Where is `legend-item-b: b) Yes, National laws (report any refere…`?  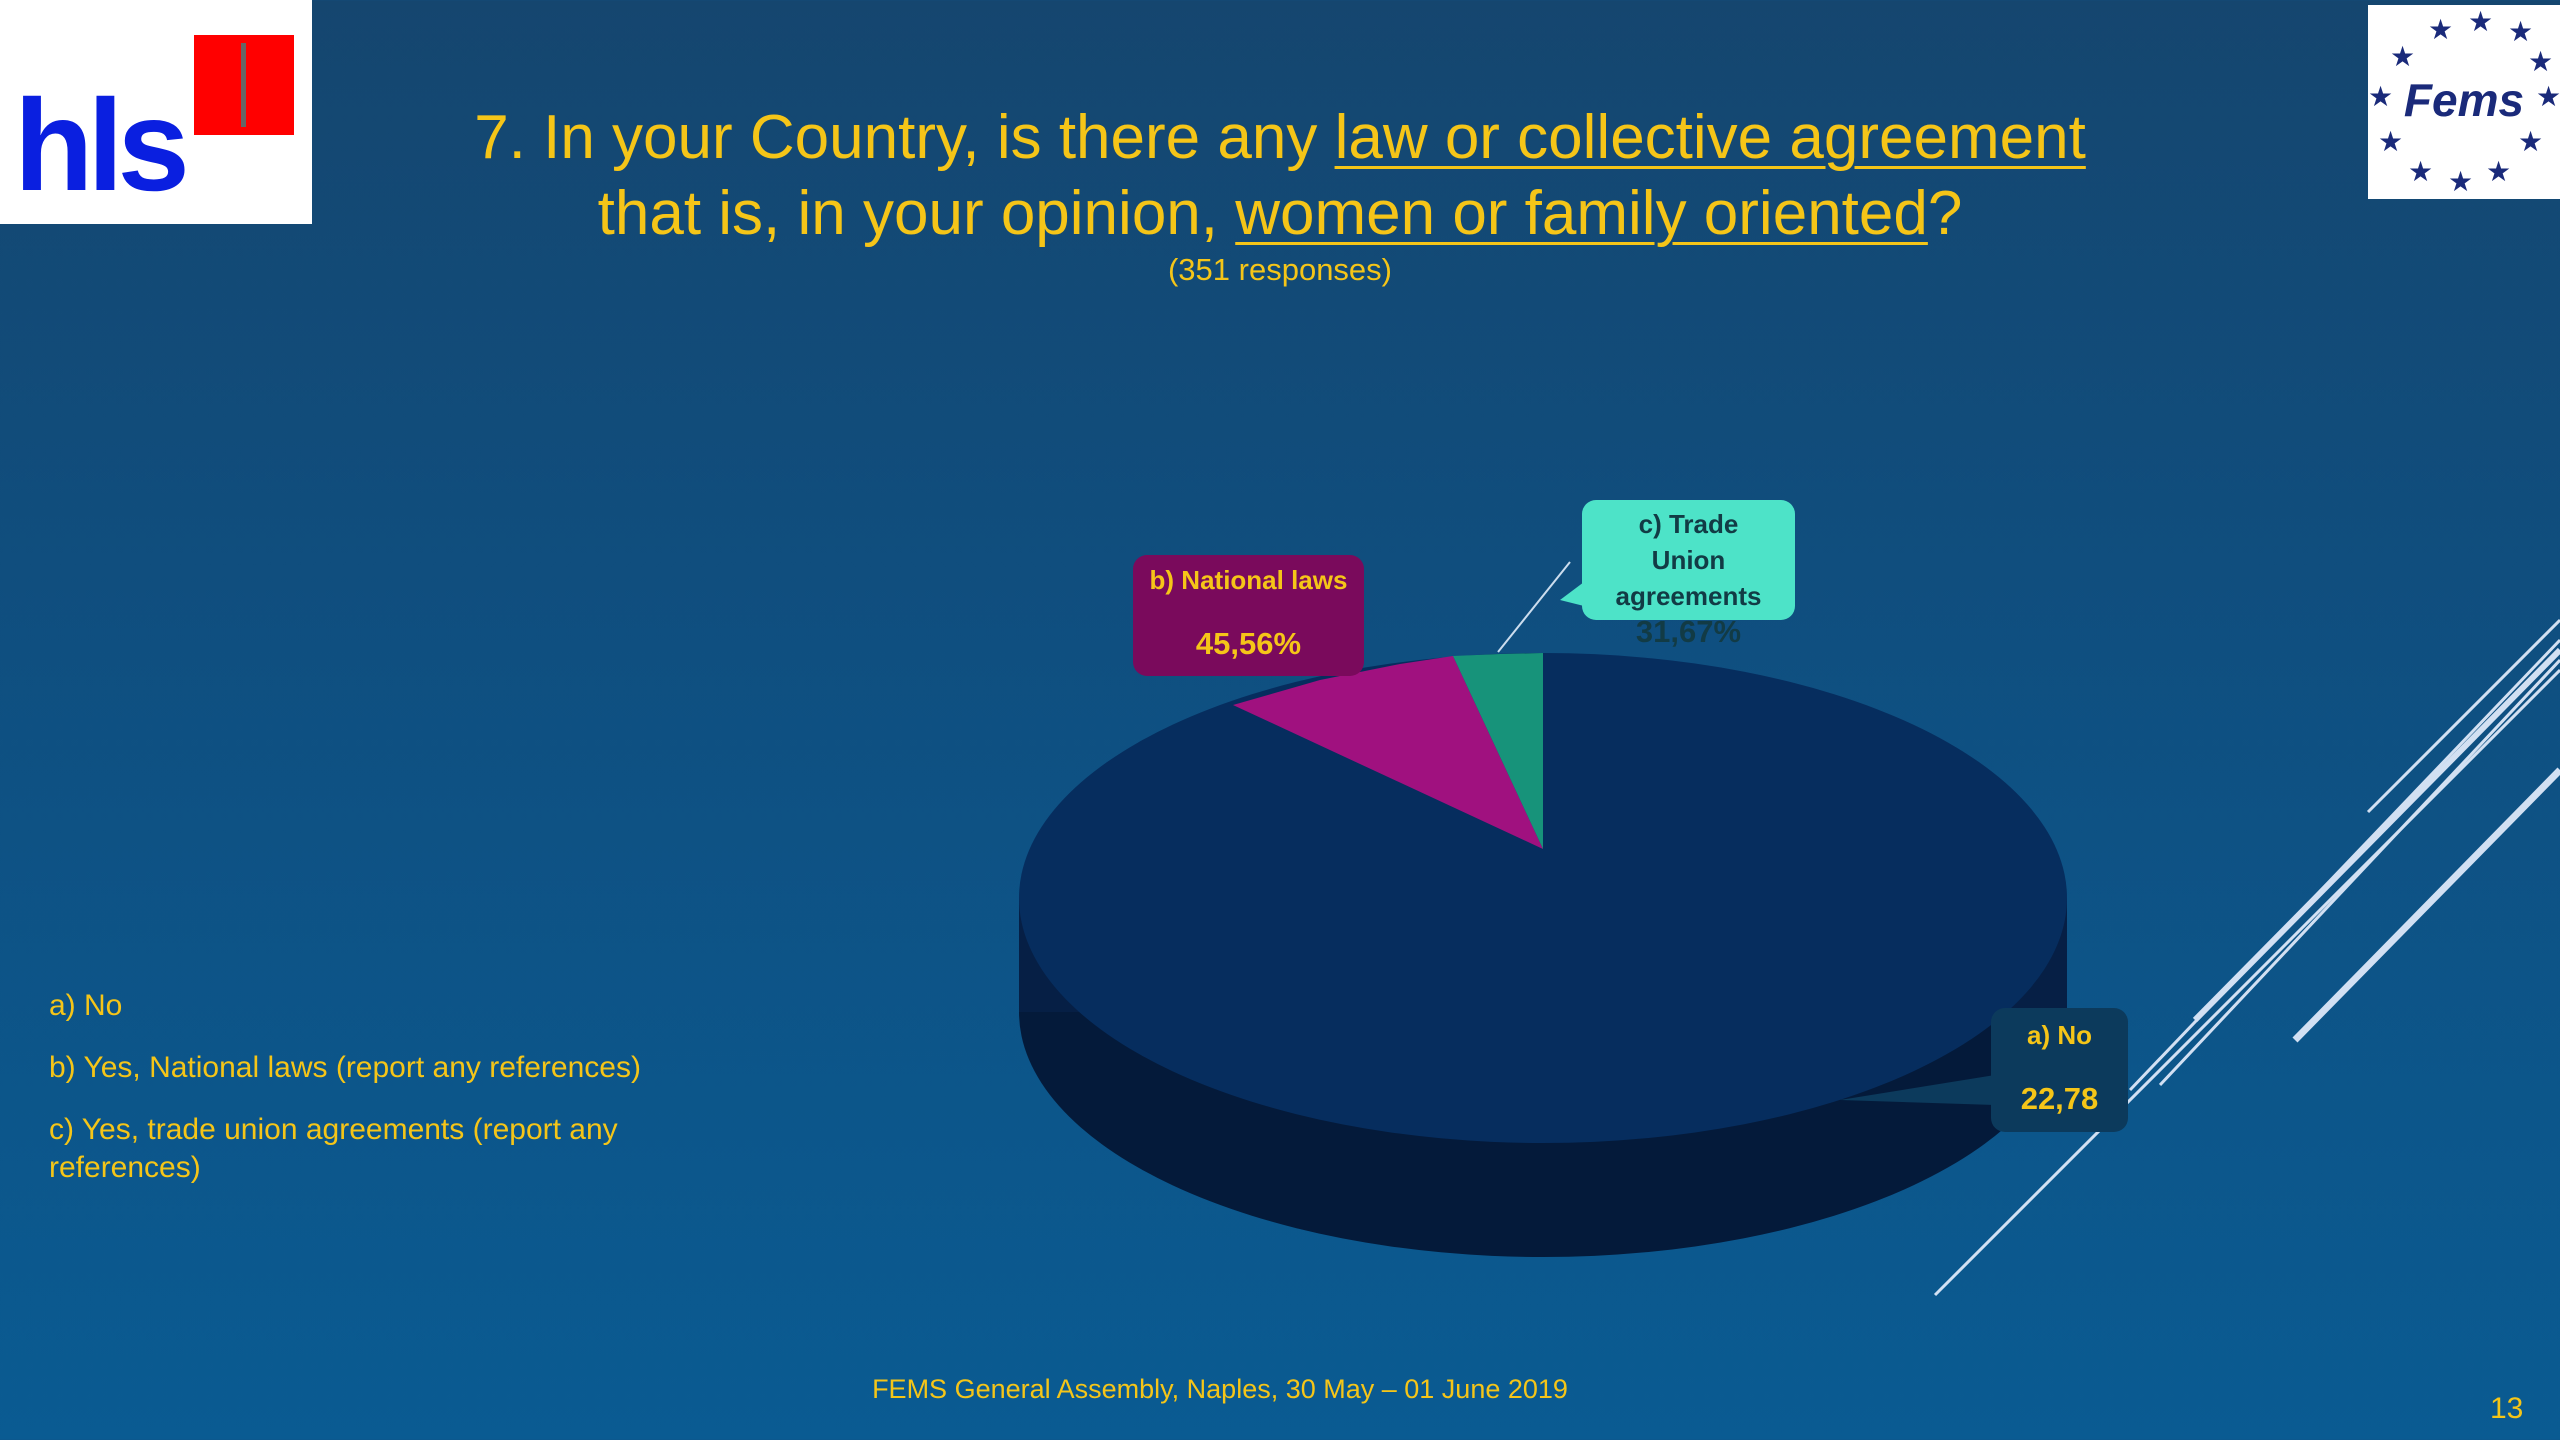
legend-item-b: b) Yes, National laws (report any refere… is located at coordinates (345, 1067).